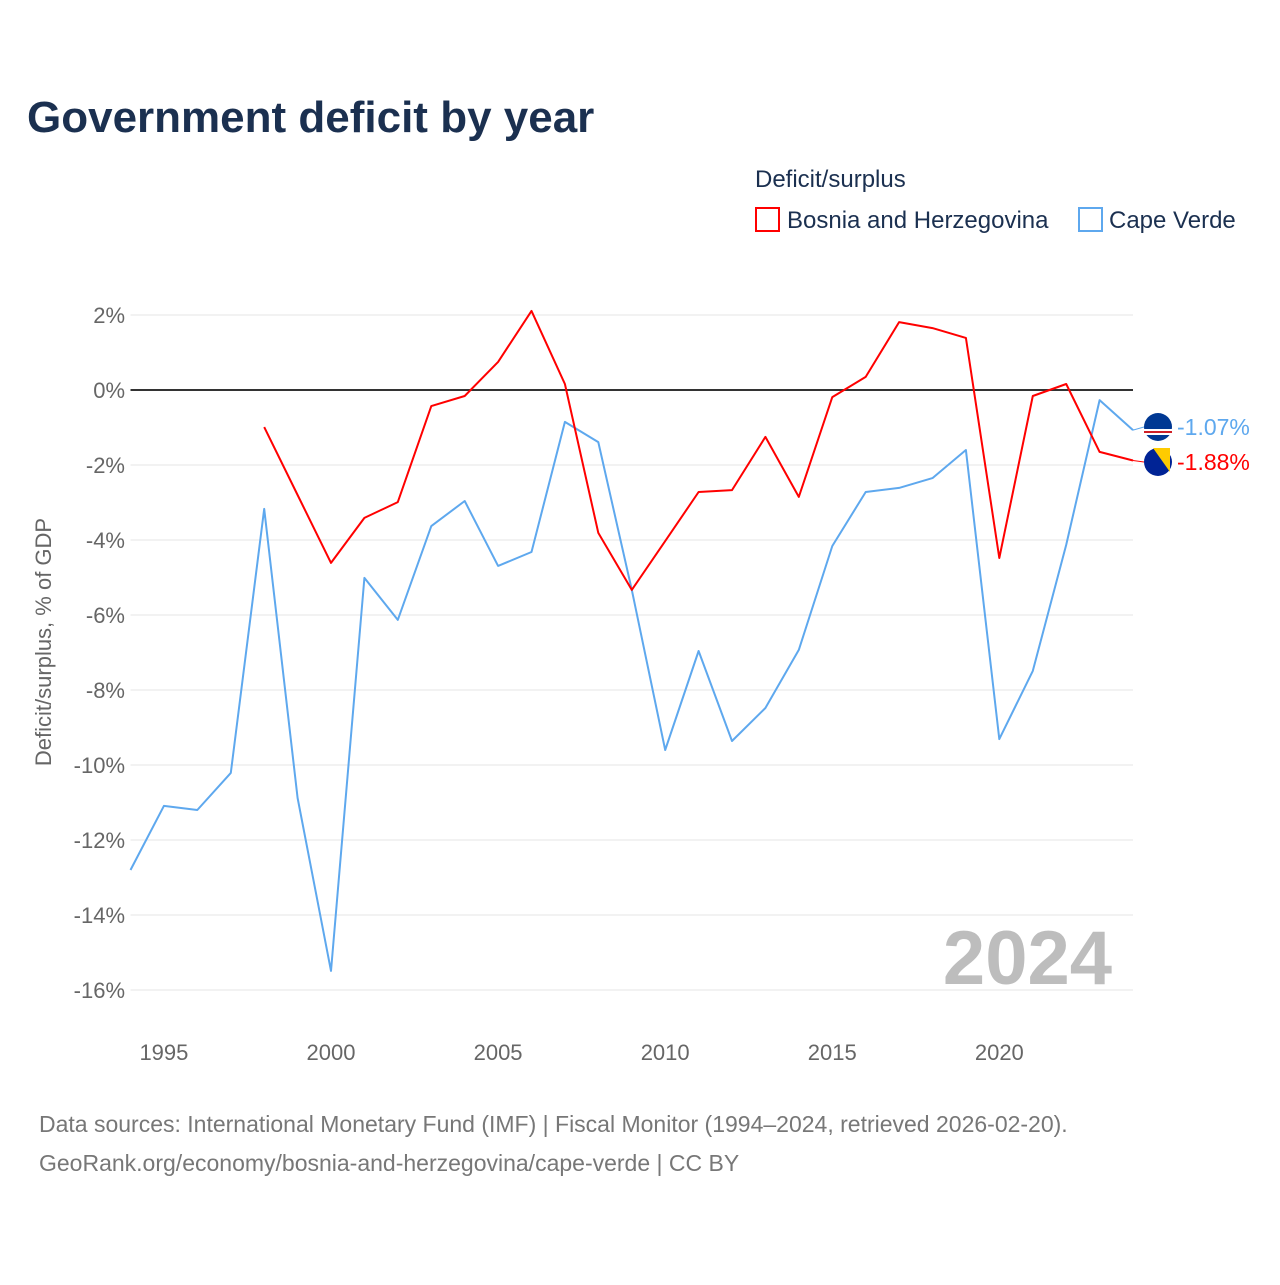 This screenshot has height=1285, width=1280. I want to click on x-tick-label: 2015, so click(832, 1052).